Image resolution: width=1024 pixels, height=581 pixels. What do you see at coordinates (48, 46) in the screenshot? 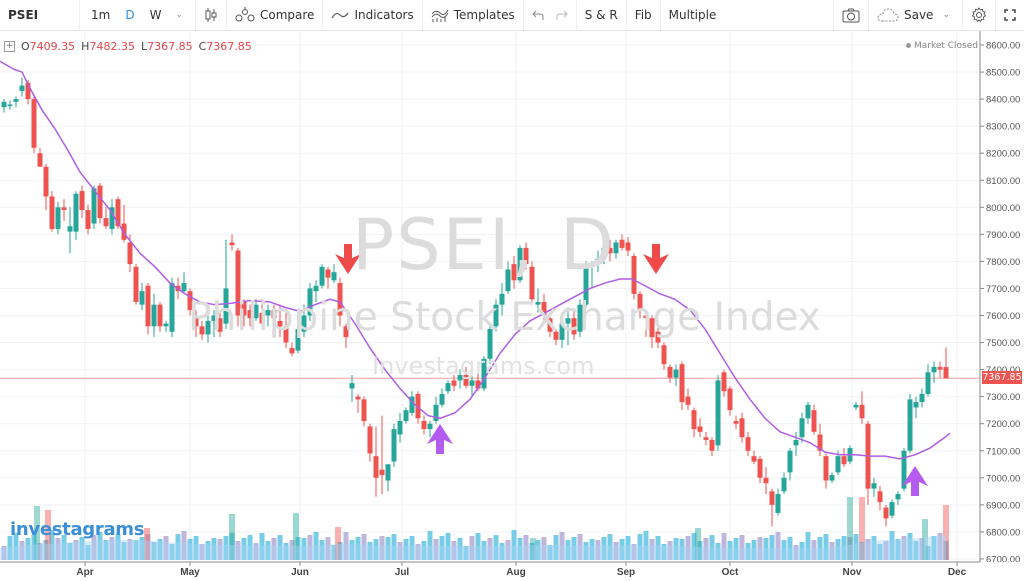
I see `ohlc-open: O7409.35` at bounding box center [48, 46].